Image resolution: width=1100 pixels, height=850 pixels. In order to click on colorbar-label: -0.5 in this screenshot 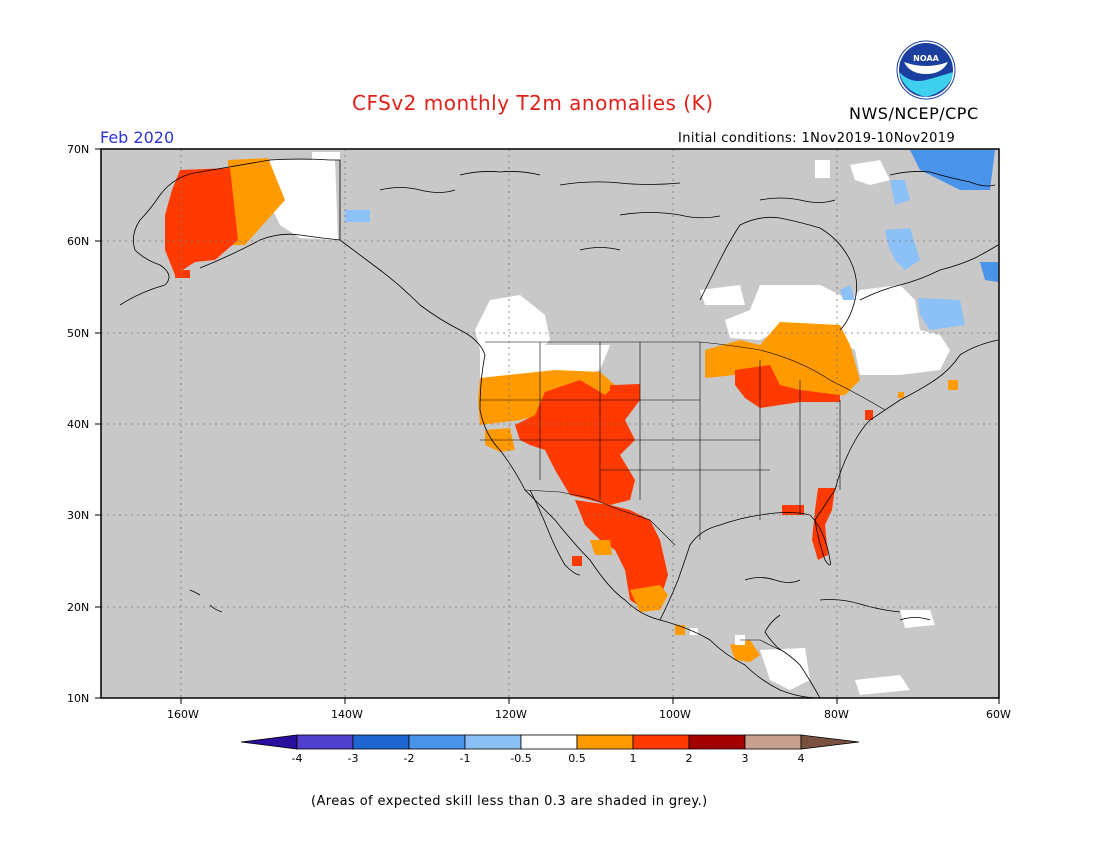, I will do `click(521, 758)`.